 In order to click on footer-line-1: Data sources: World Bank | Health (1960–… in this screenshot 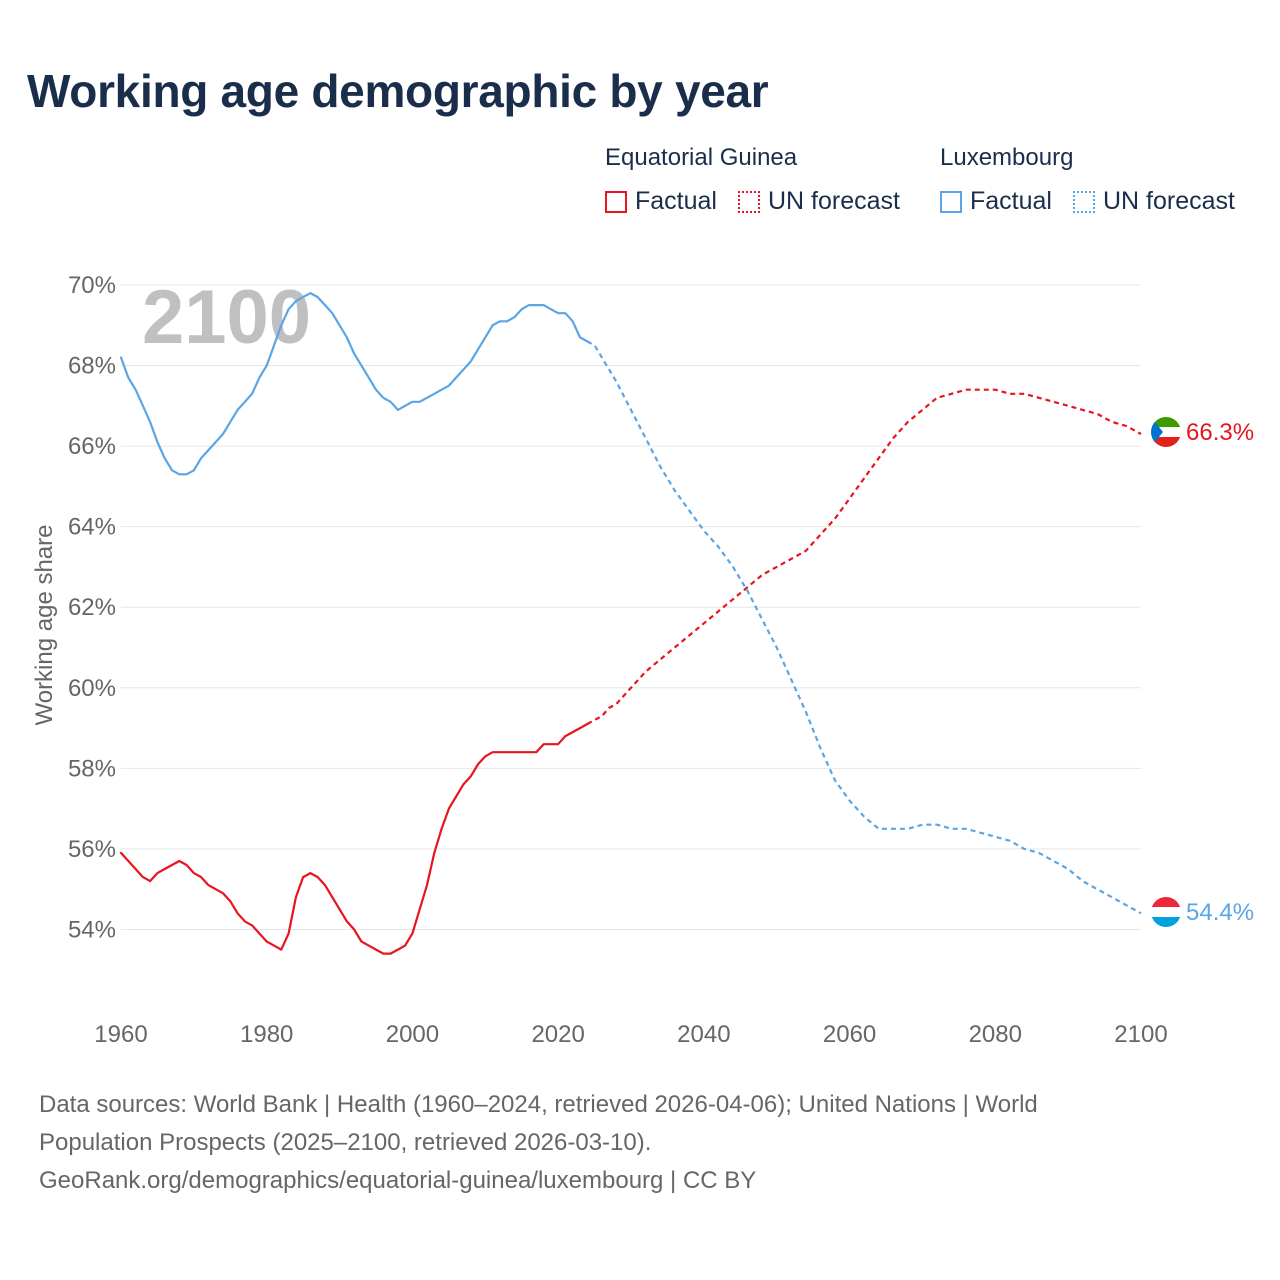, I will do `click(538, 1104)`.